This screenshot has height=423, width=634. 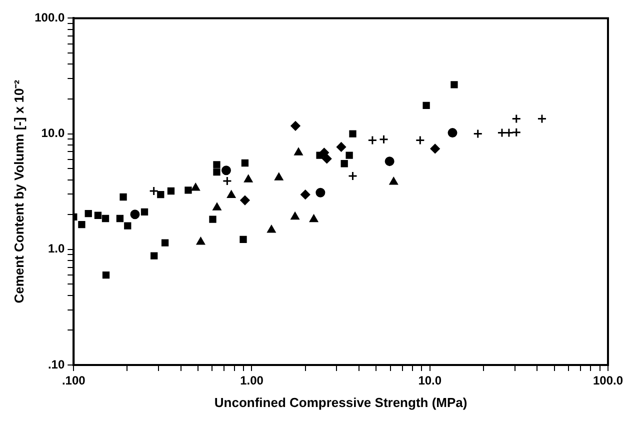 I want to click on x-tick-label: 1.00, so click(x=252, y=381).